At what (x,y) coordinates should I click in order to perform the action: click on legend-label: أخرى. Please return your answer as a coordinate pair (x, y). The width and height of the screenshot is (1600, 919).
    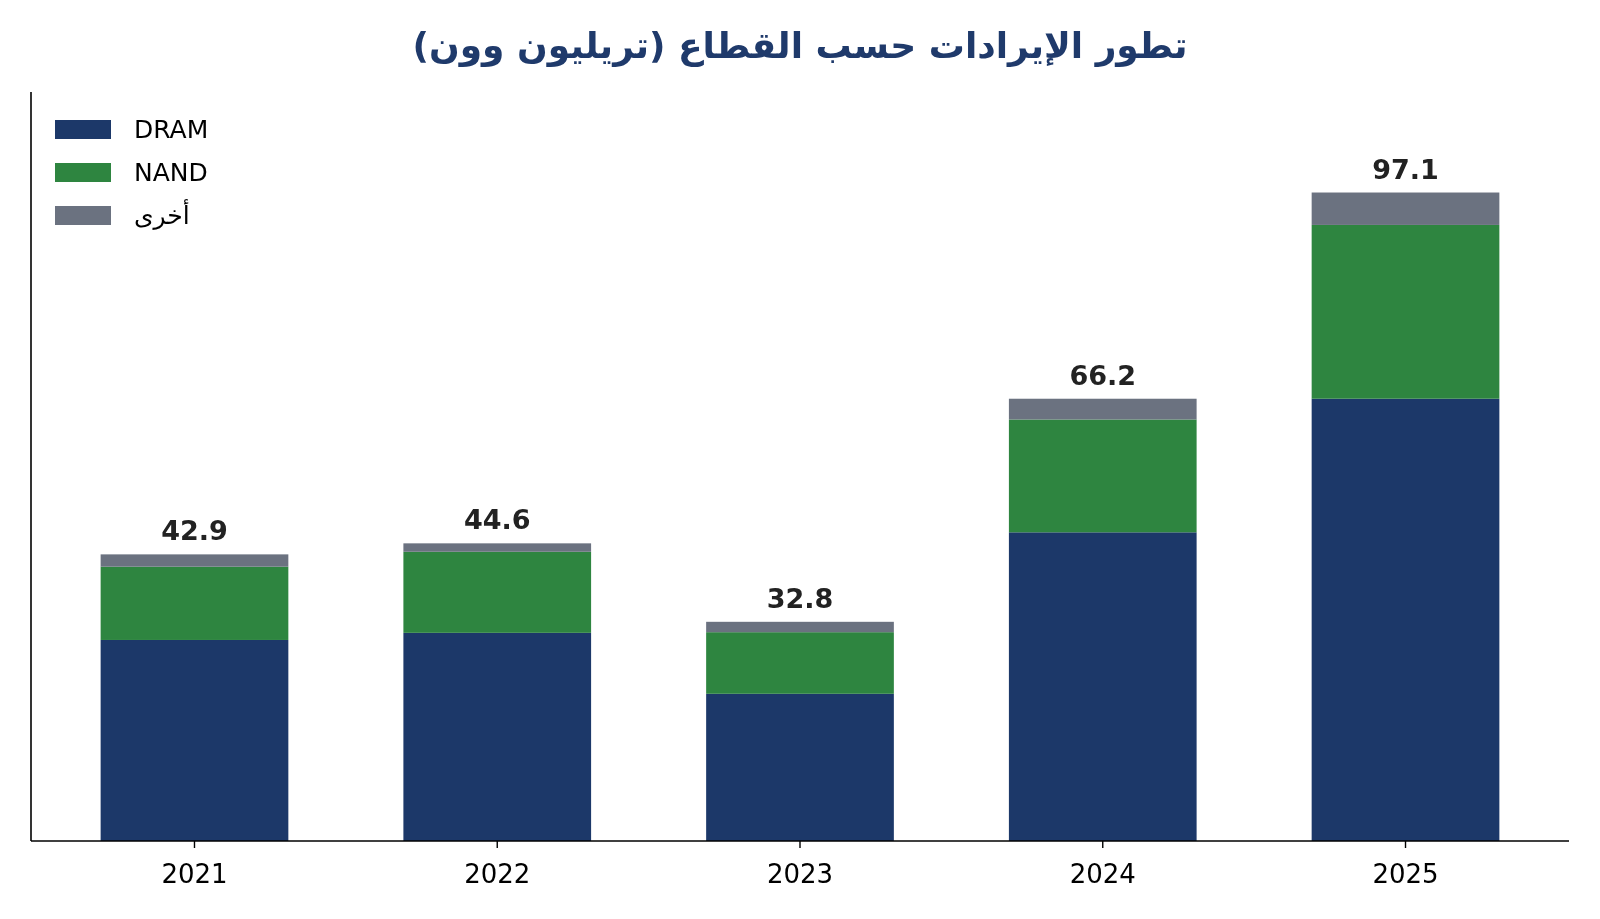
    Looking at the image, I should click on (162, 214).